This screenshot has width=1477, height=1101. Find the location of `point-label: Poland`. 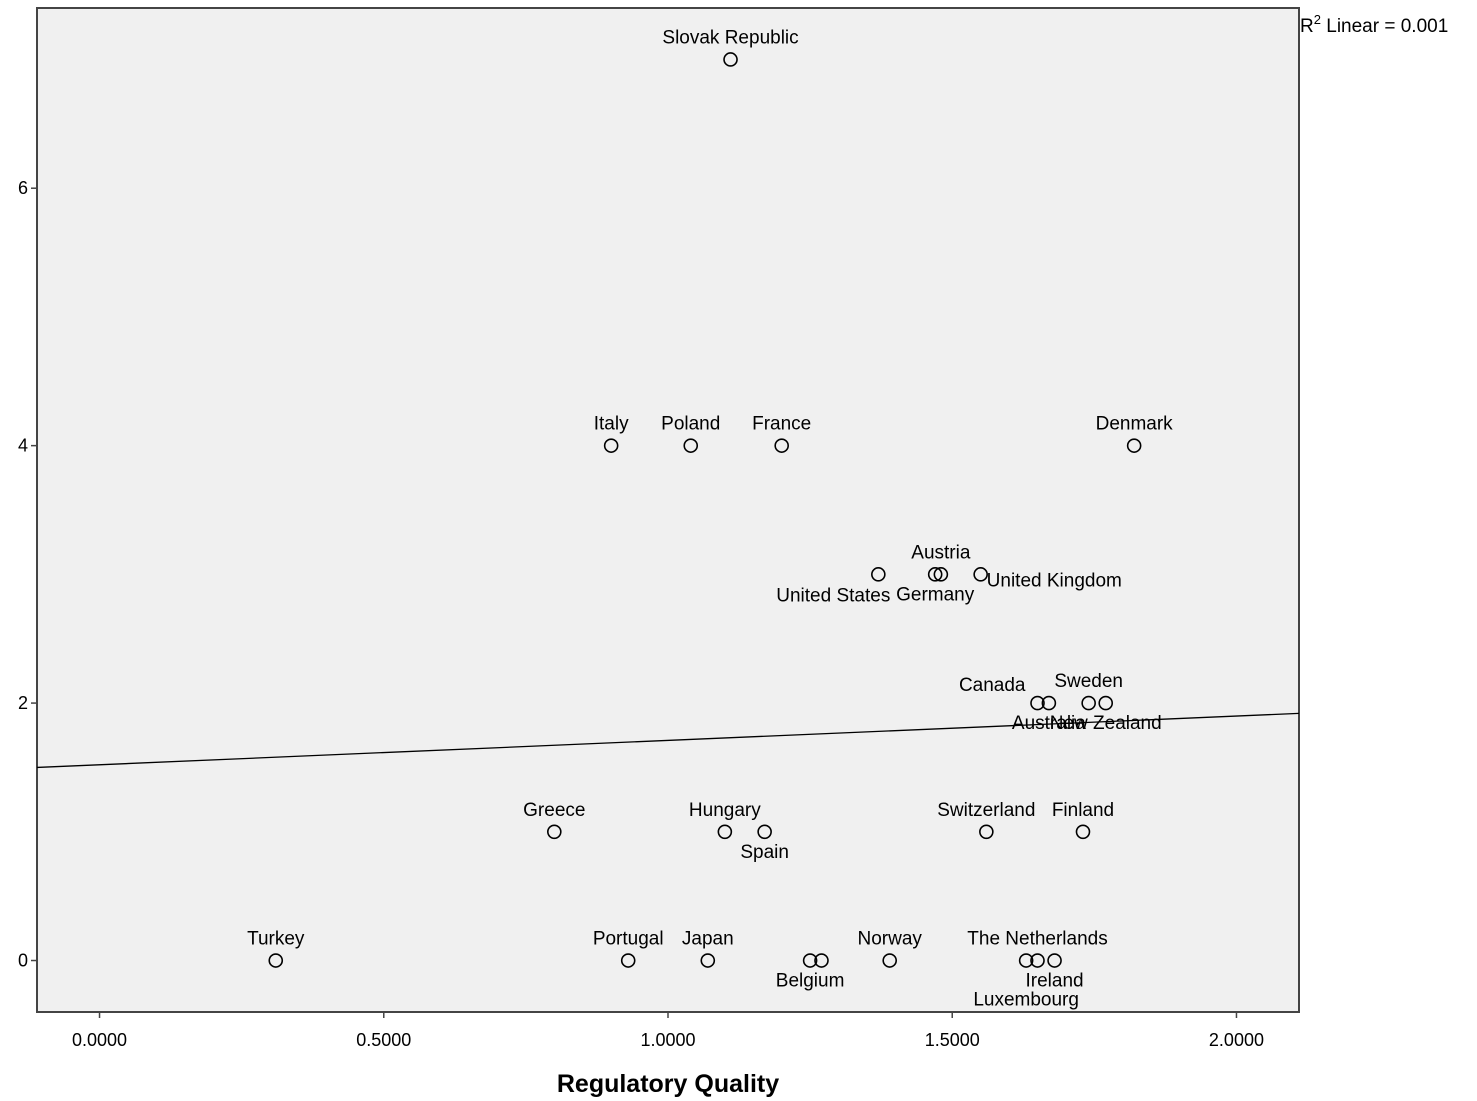

point-label: Poland is located at coordinates (690, 424).